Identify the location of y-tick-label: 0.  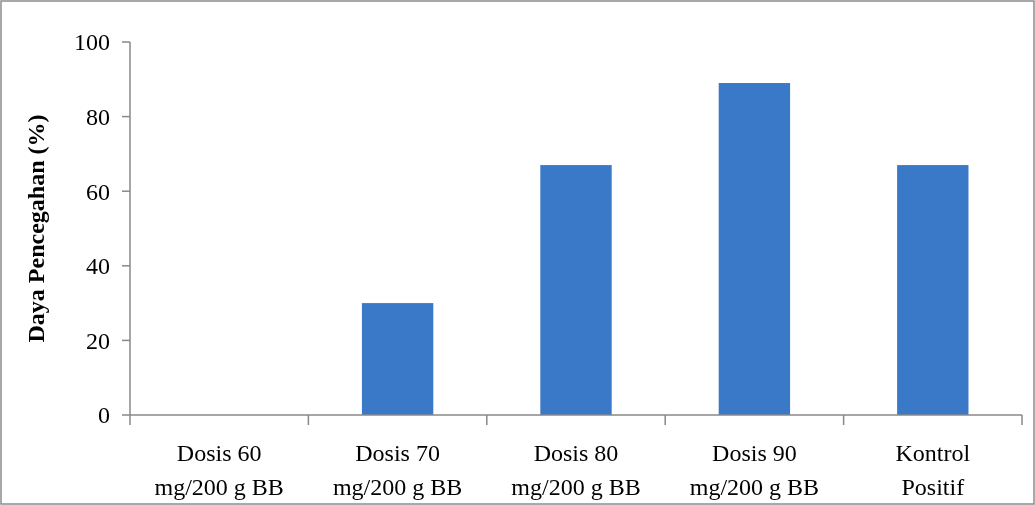
(104, 415).